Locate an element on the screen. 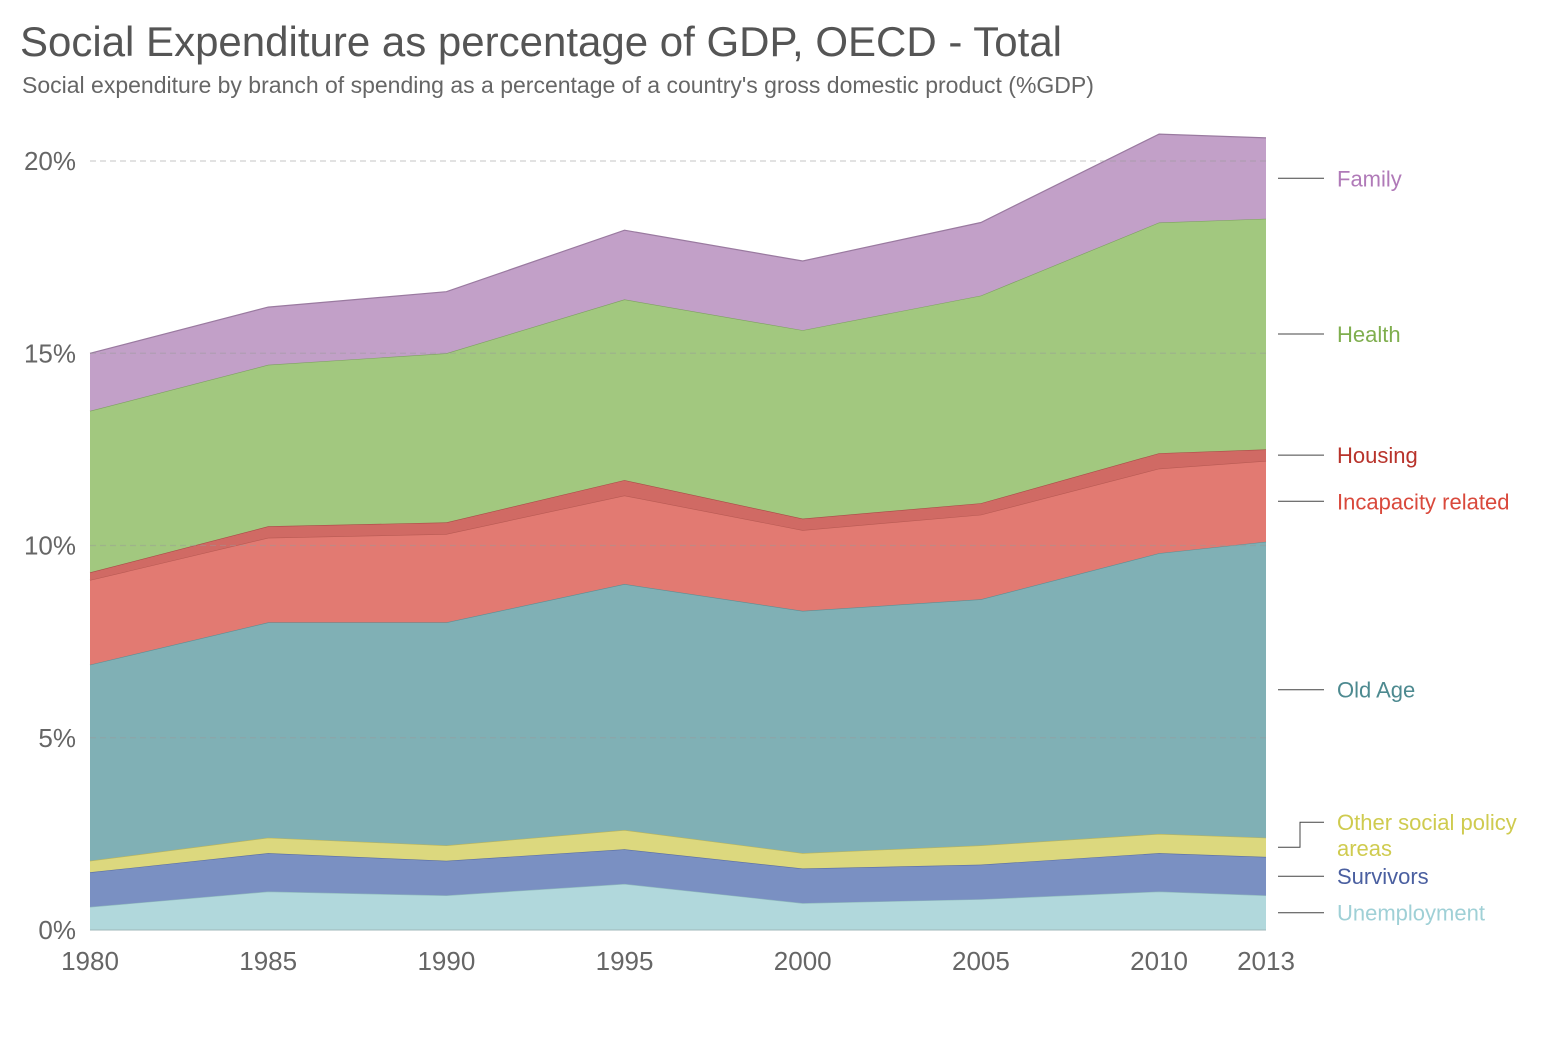  legend-label-survivors: Survivors is located at coordinates (1383, 876).